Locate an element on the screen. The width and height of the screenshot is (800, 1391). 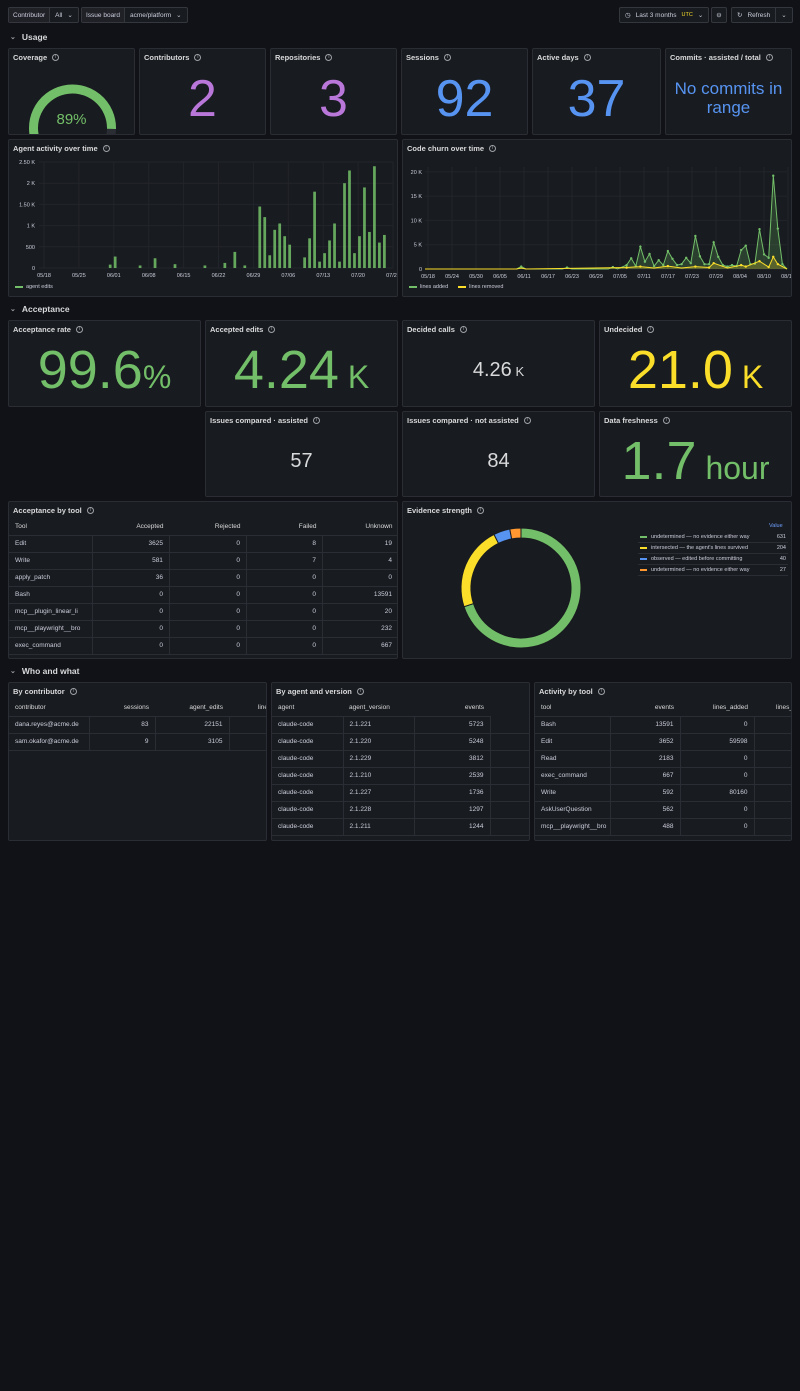
table-cell: 13591 is located at coordinates (359, 595).